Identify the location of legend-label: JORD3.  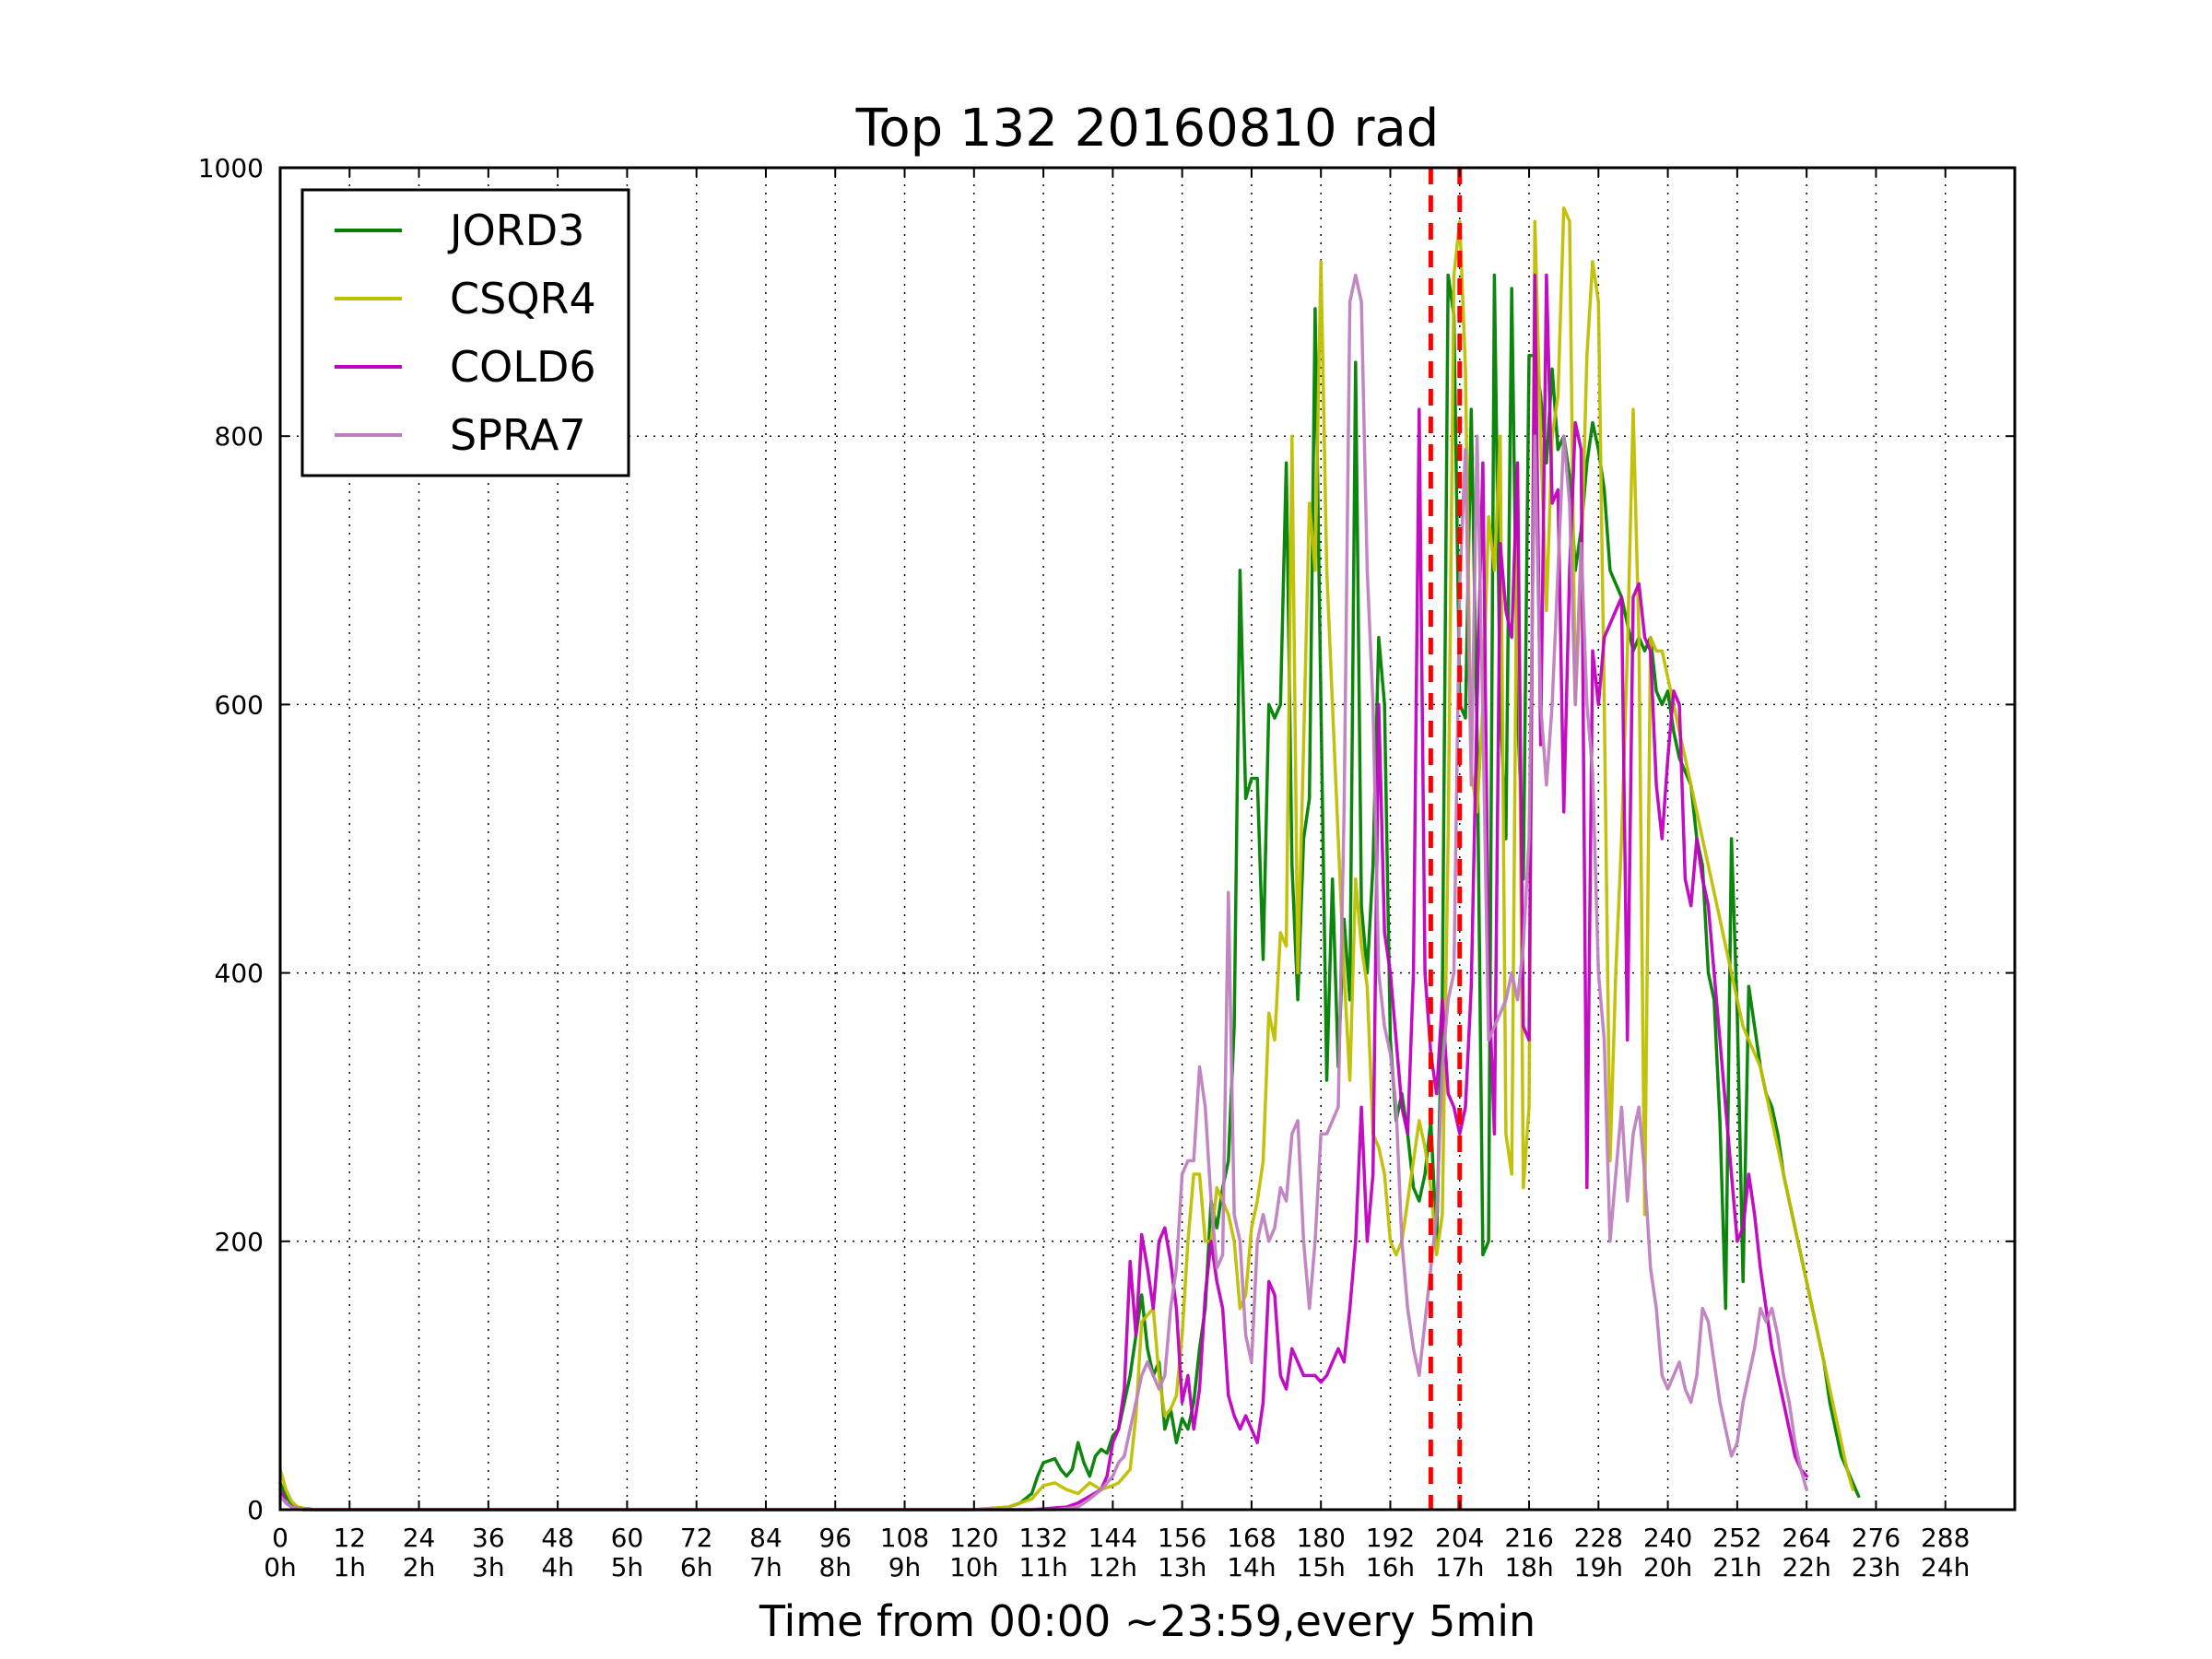
(515, 230).